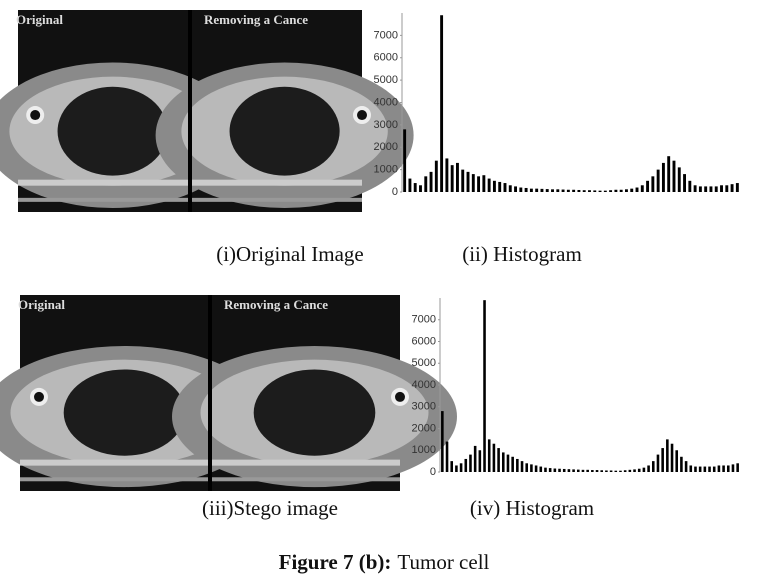  Describe the element at coordinates (424, 320) in the screenshot. I see `y-tick-label: 7000` at that location.